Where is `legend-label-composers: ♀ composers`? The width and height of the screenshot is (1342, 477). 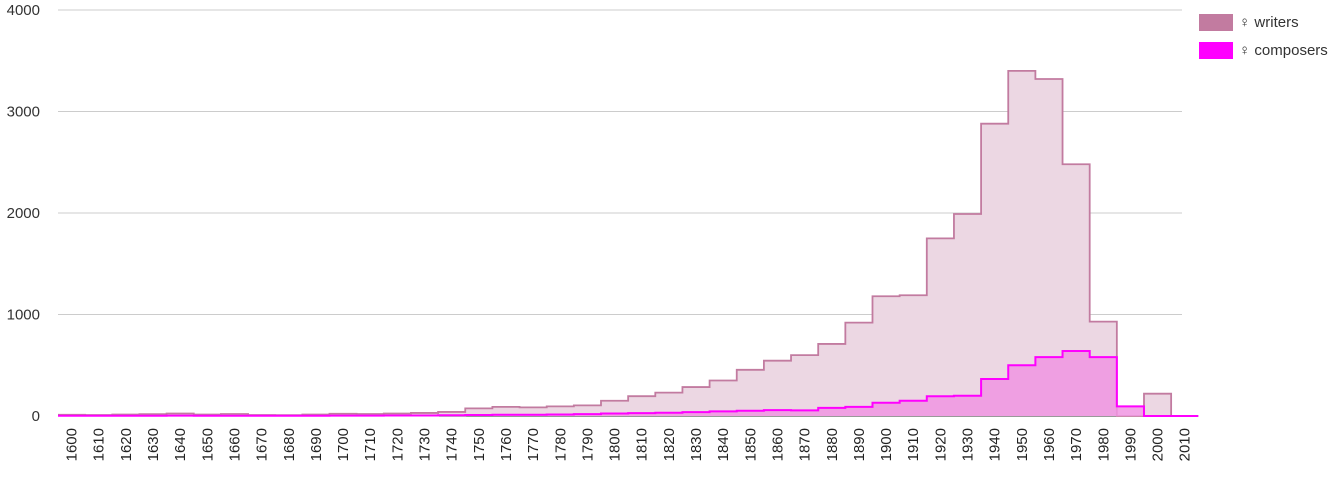
legend-label-composers: ♀ composers is located at coordinates (1283, 50).